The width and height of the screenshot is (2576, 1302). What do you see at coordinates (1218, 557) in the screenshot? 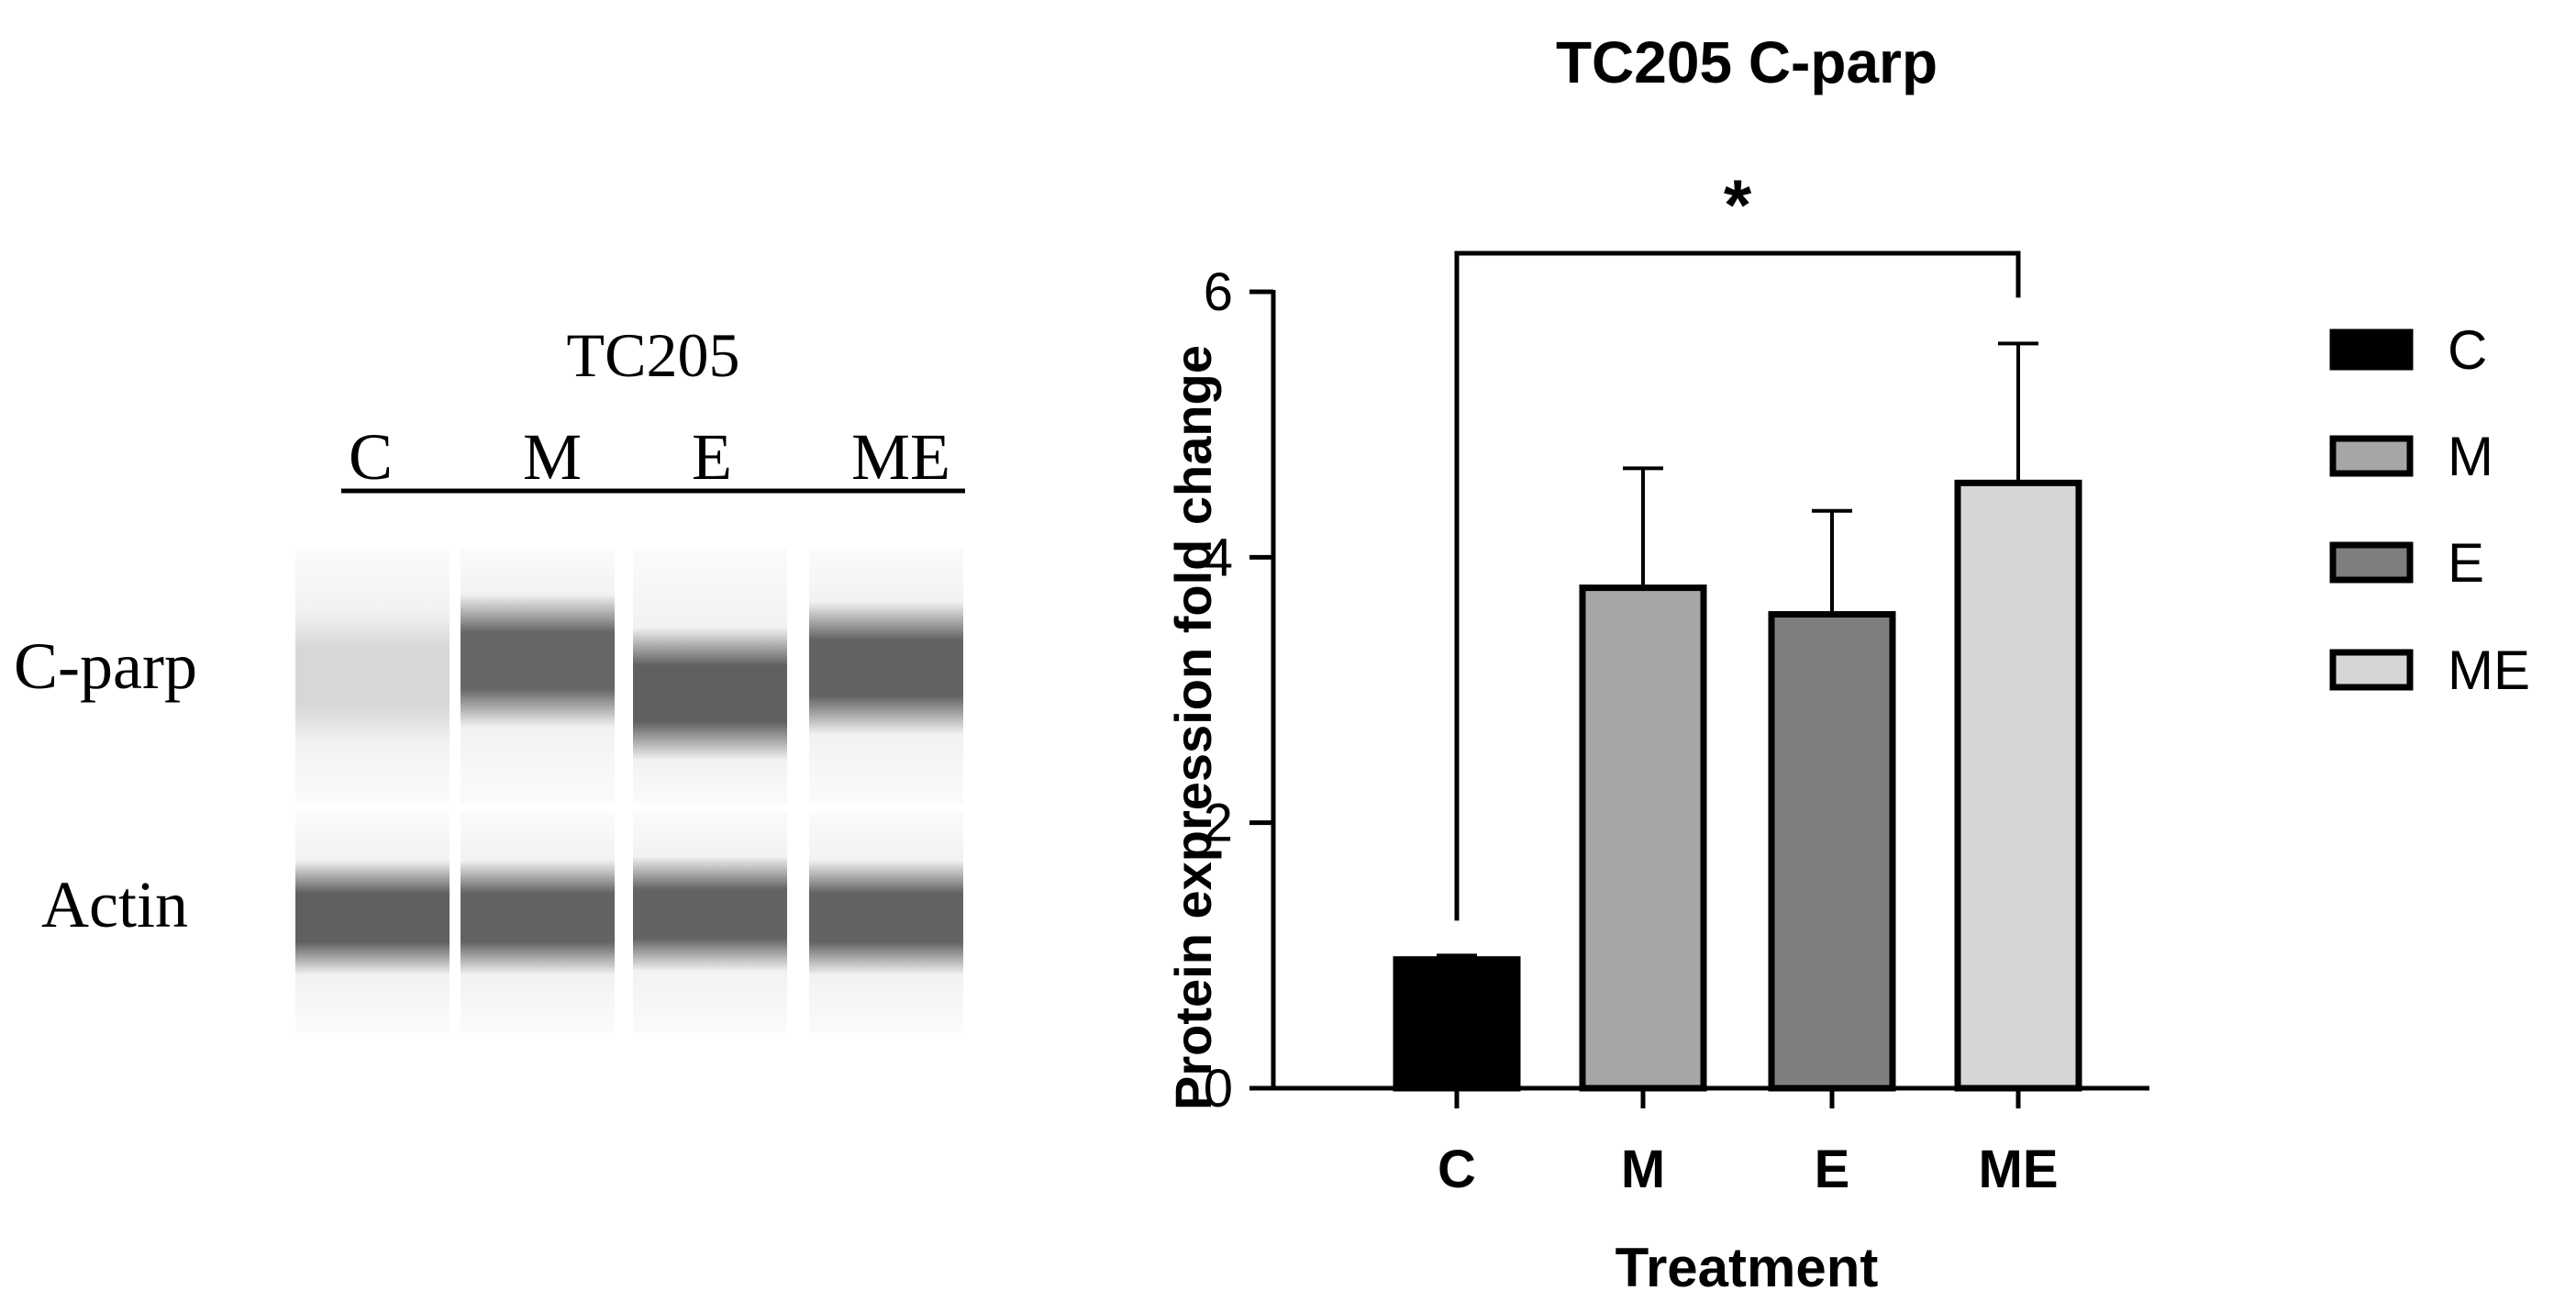
I see `y-tick-label: 4` at bounding box center [1218, 557].